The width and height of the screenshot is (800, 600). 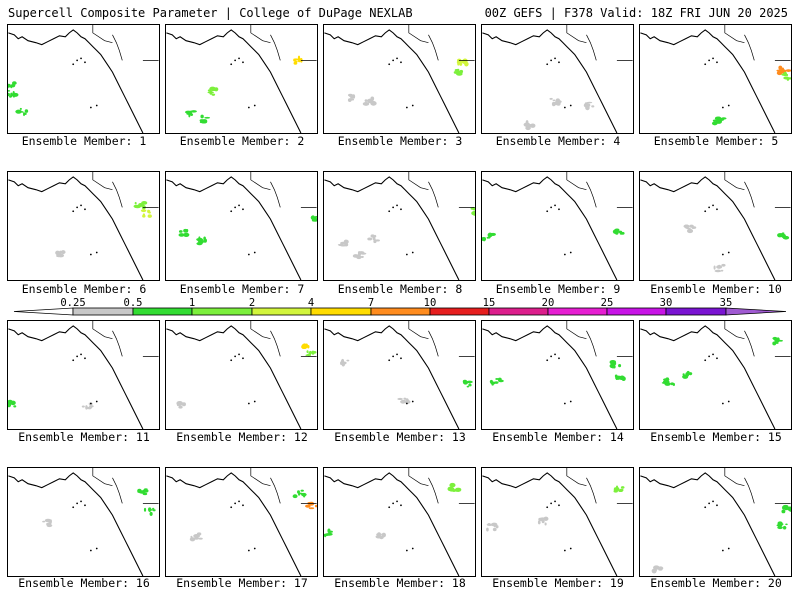 What do you see at coordinates (756, 311) in the screenshot?
I see `color-scale-segment` at bounding box center [756, 311].